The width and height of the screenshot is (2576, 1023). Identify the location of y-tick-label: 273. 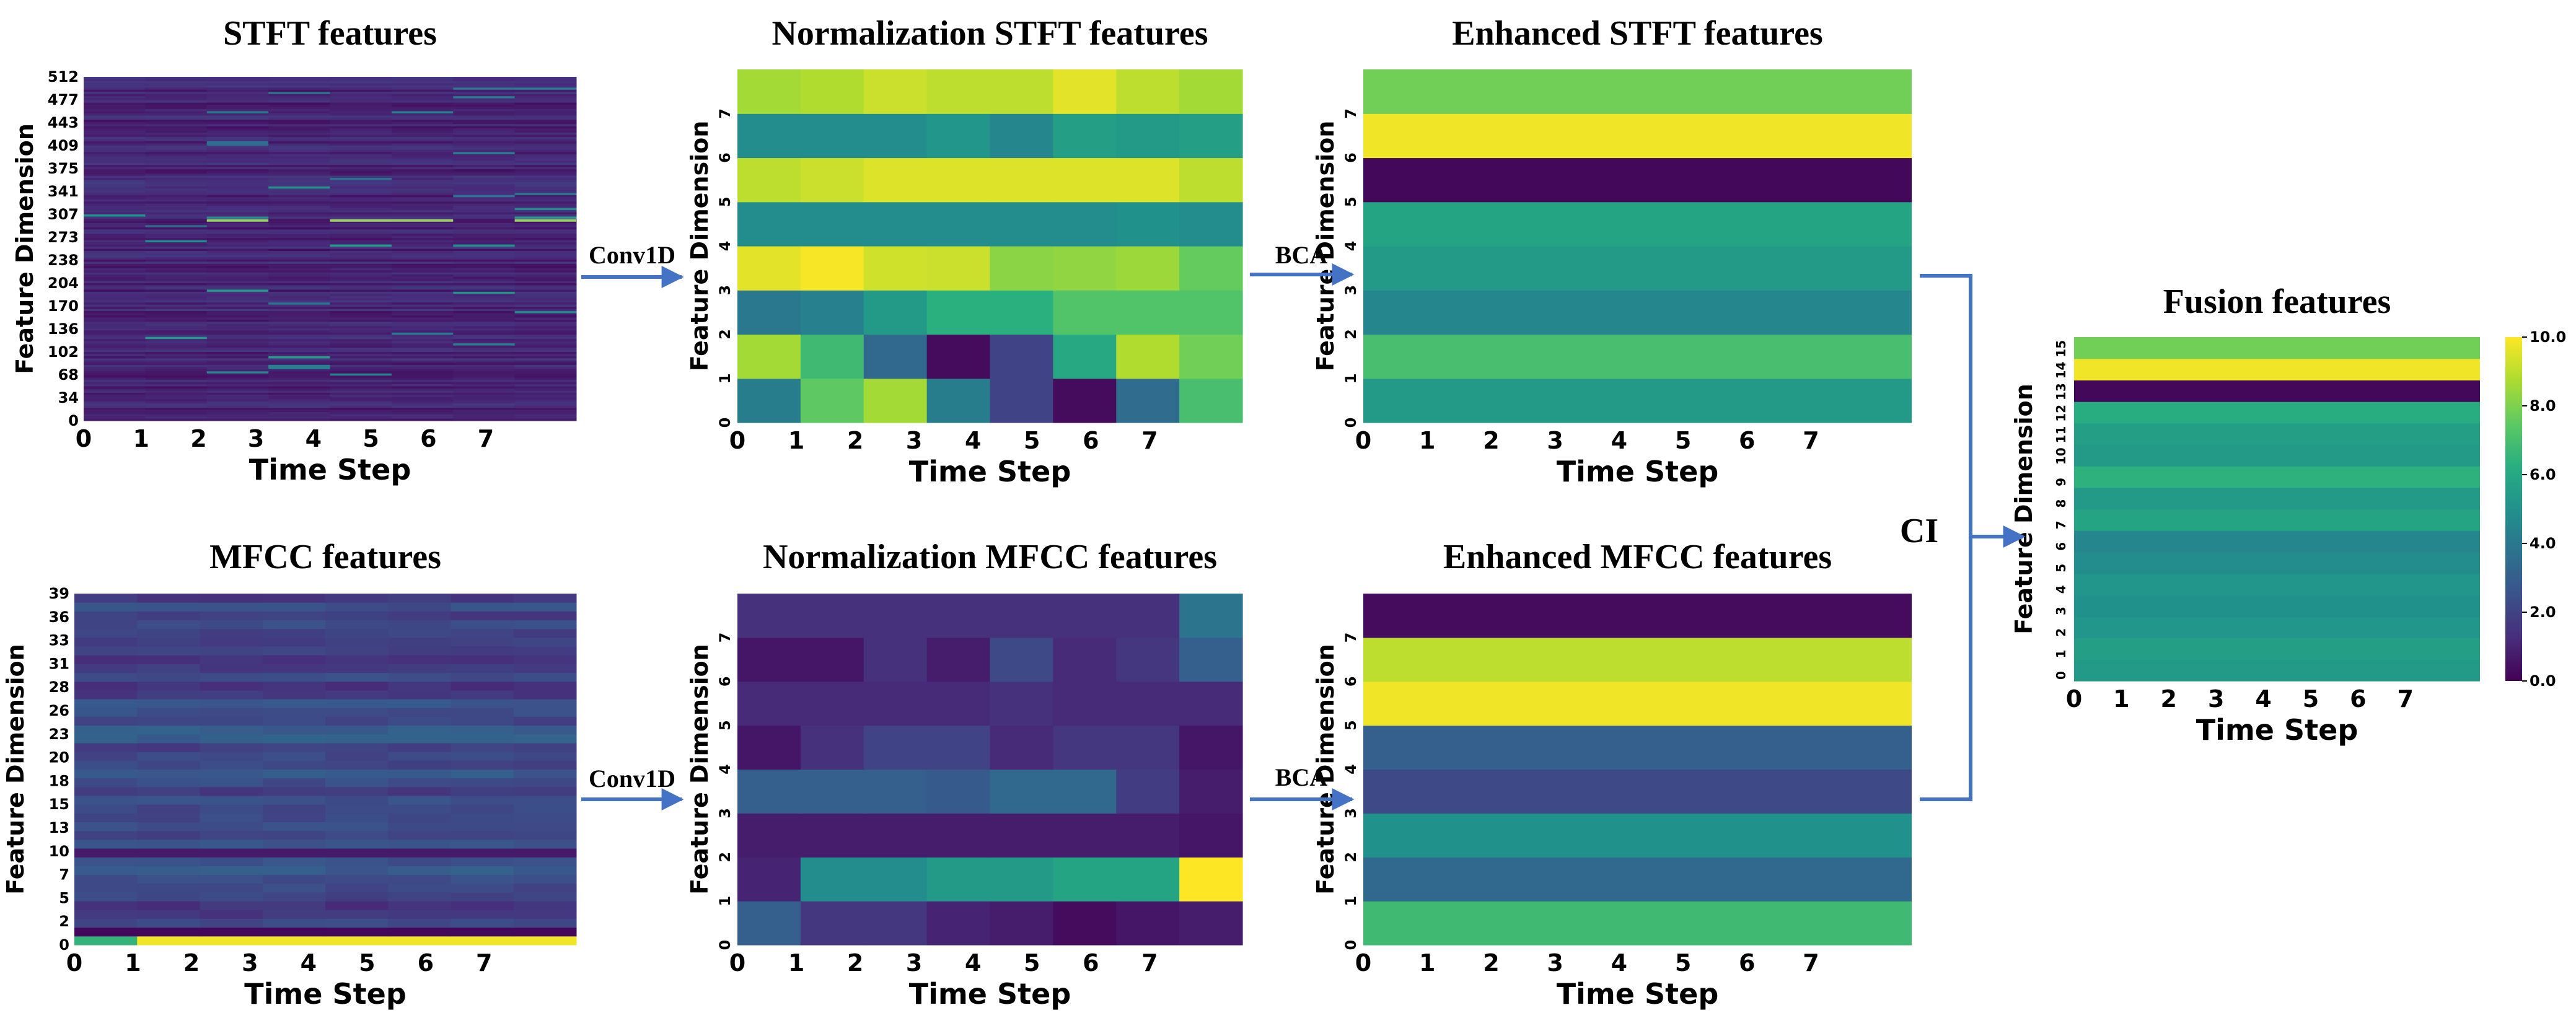
(64, 237).